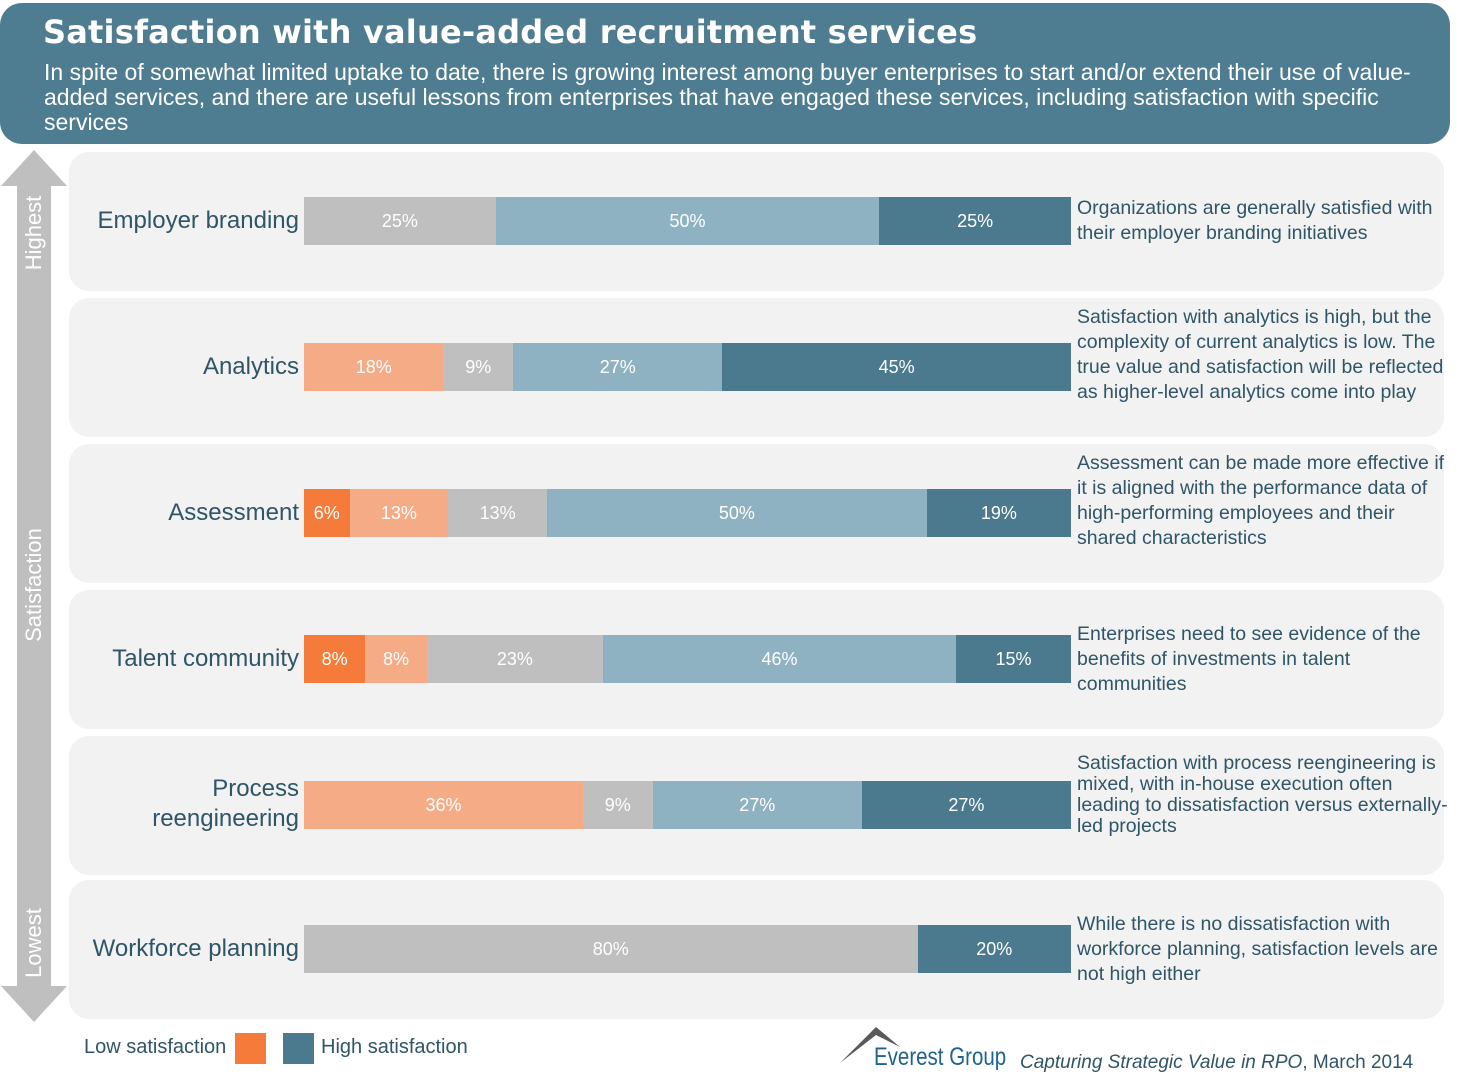 The height and width of the screenshot is (1088, 1463). What do you see at coordinates (940, 1057) in the screenshot?
I see `brand-name: Everest Group` at bounding box center [940, 1057].